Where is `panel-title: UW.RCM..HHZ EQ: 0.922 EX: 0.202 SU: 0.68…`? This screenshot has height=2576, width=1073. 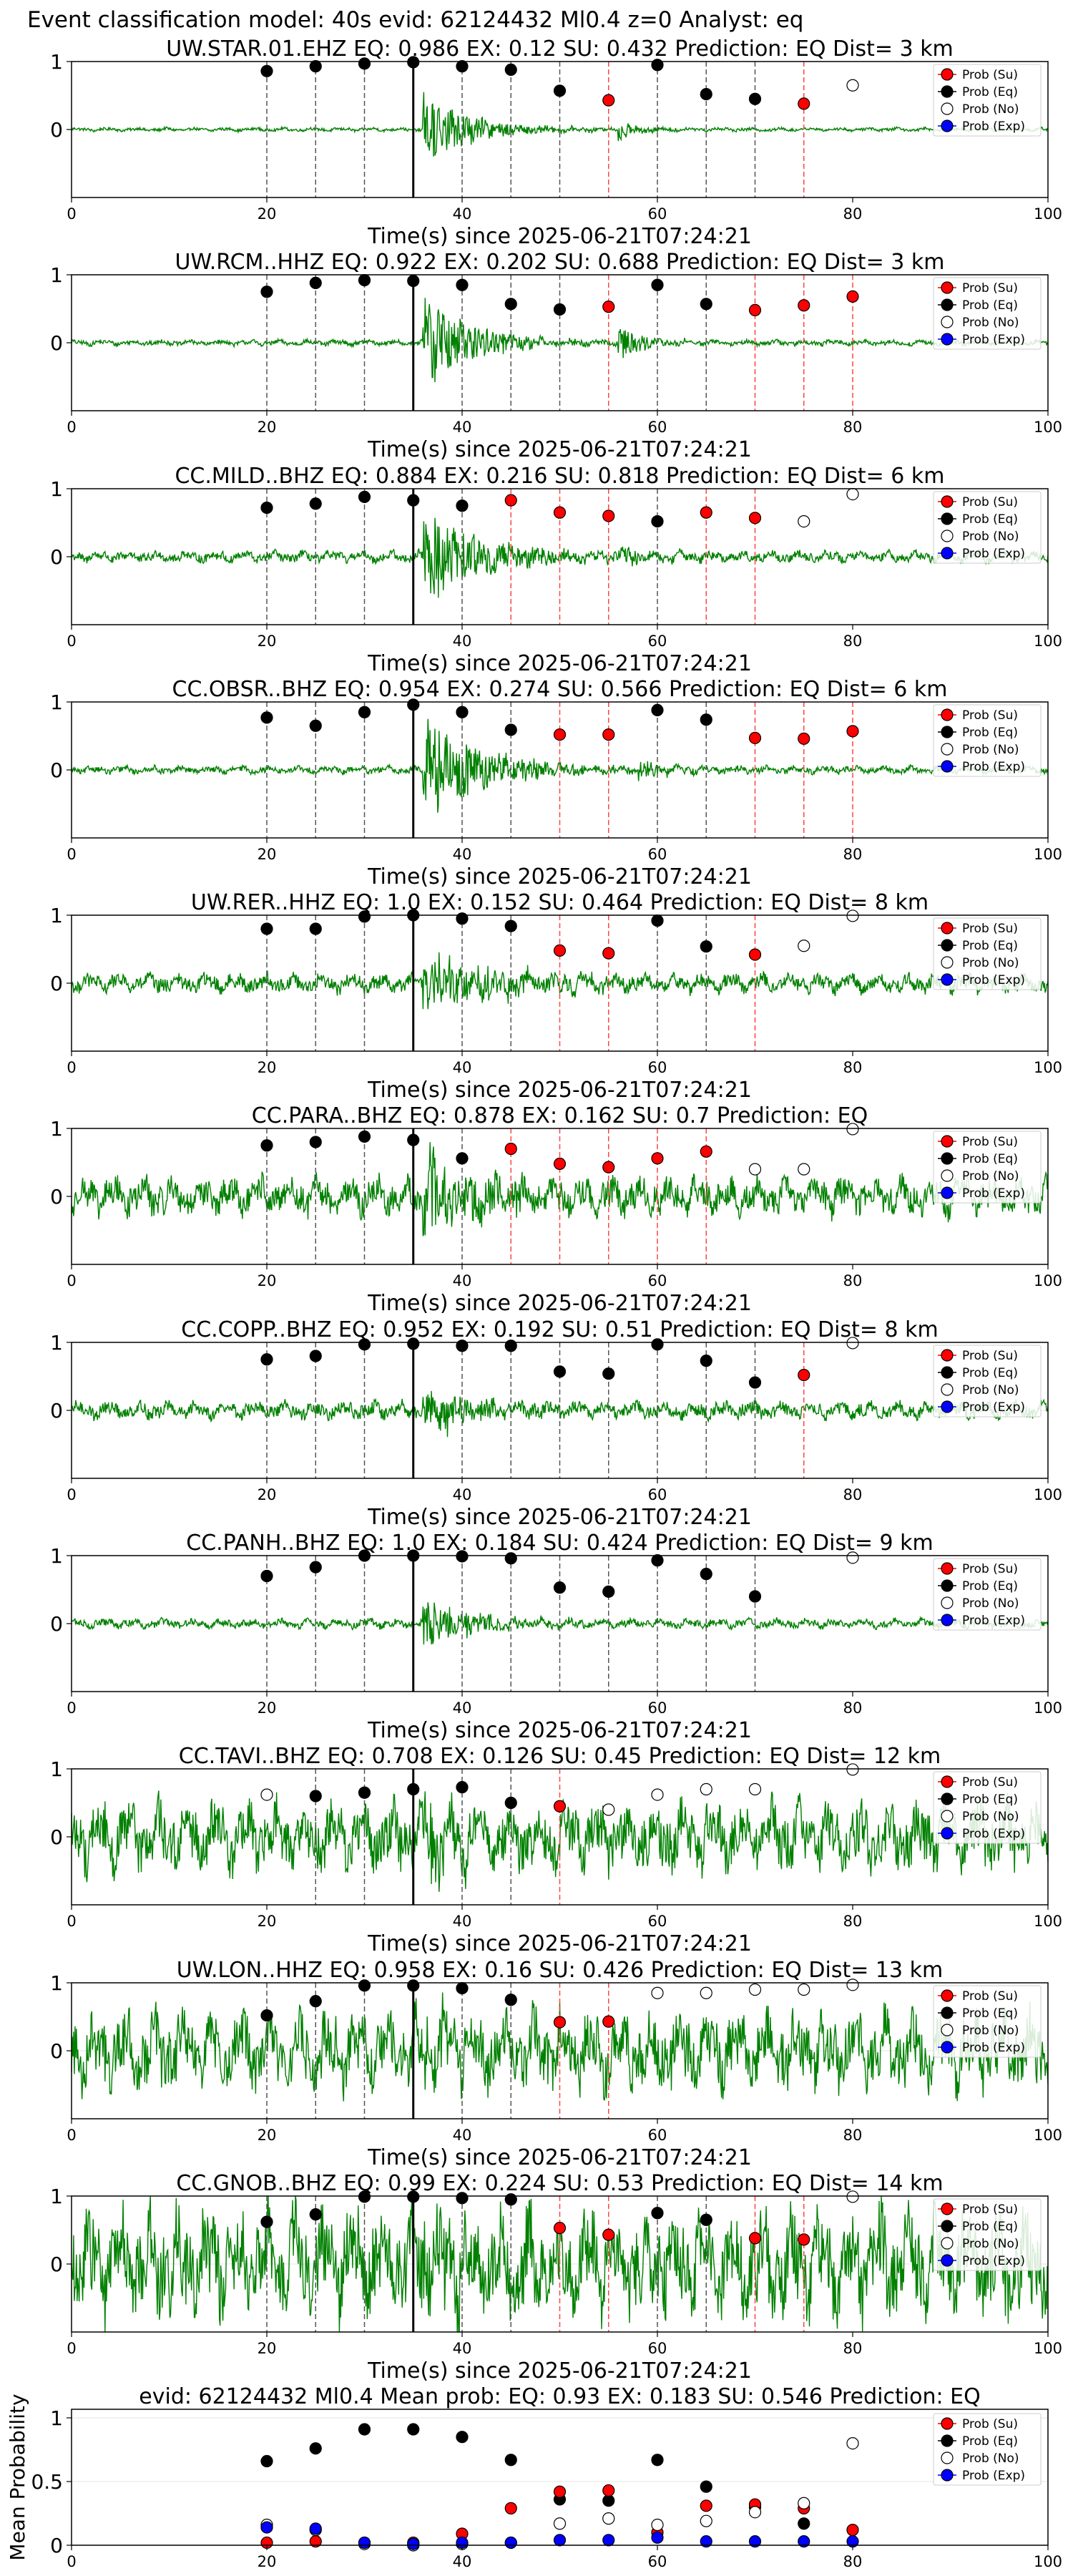
panel-title: UW.RCM..HHZ EQ: 0.922 EX: 0.202 SU: 0.68… is located at coordinates (560, 262).